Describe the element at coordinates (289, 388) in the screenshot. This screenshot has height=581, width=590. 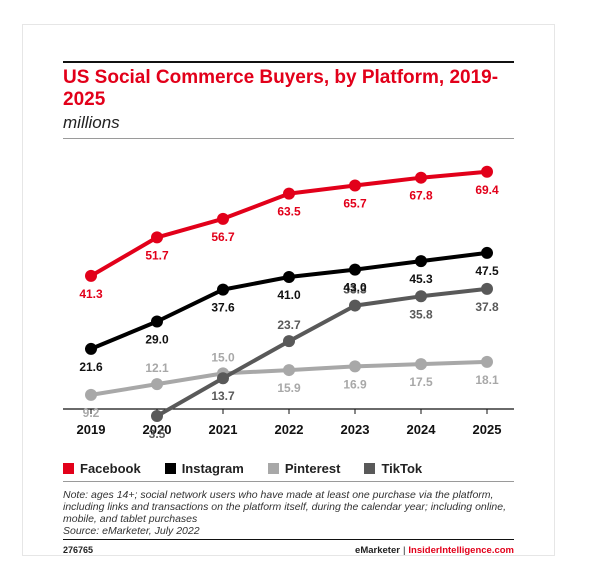
I see `data-label-pinterest-2022: 15.9` at that location.